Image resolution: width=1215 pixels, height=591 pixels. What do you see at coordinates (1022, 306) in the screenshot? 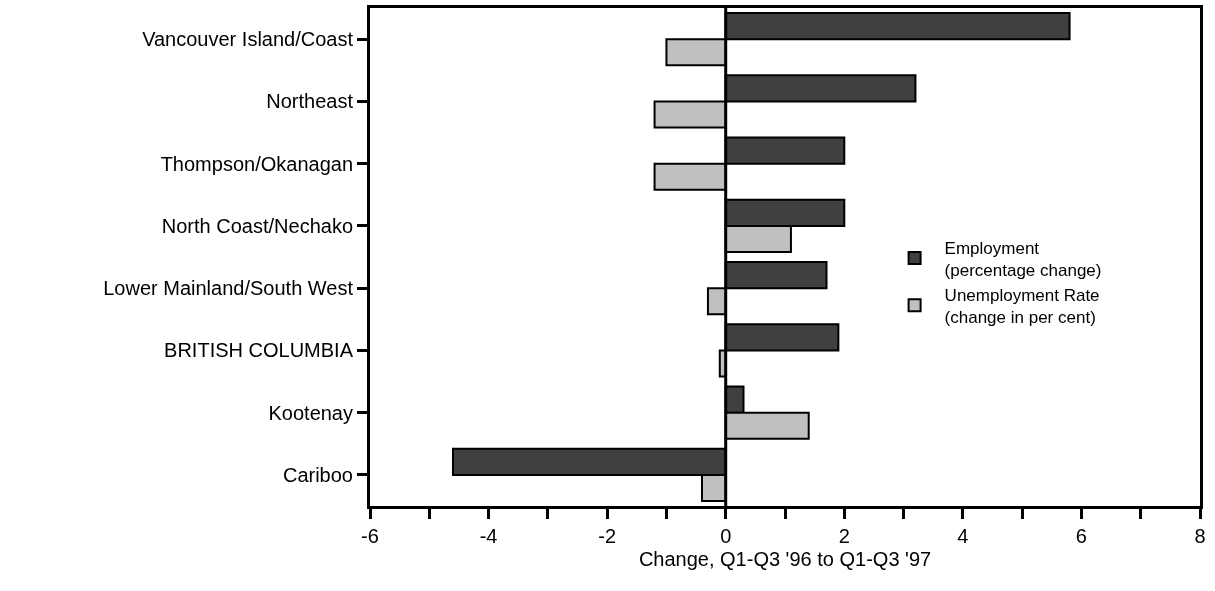
I see `legend-label: Unemployment Rate (change in per cent)` at bounding box center [1022, 306].